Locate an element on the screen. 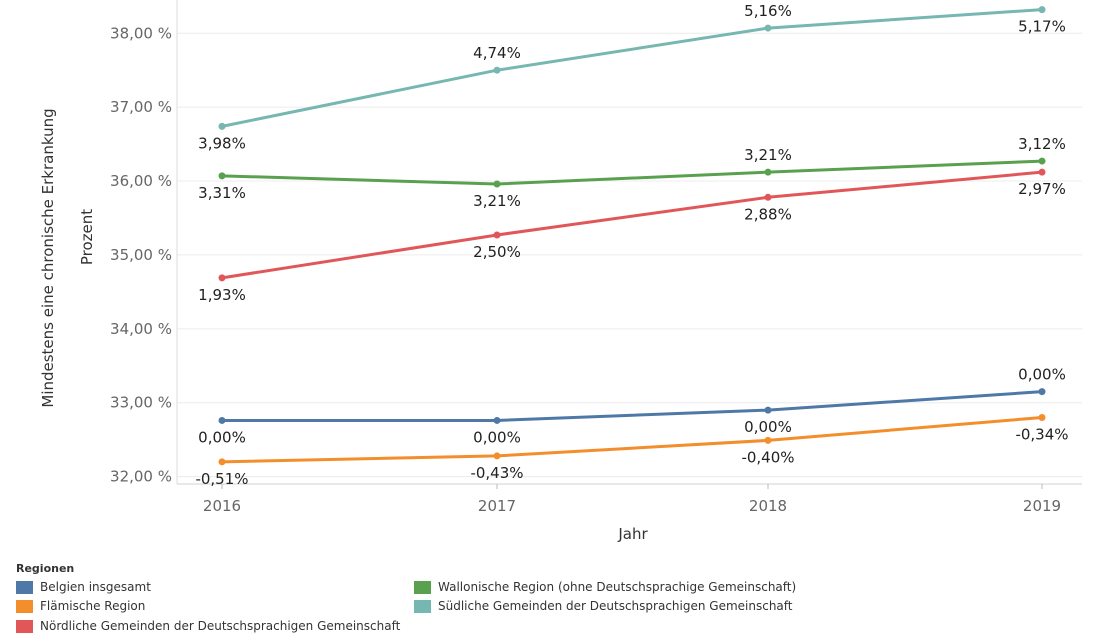  data-label: 2,50% is located at coordinates (497, 252).